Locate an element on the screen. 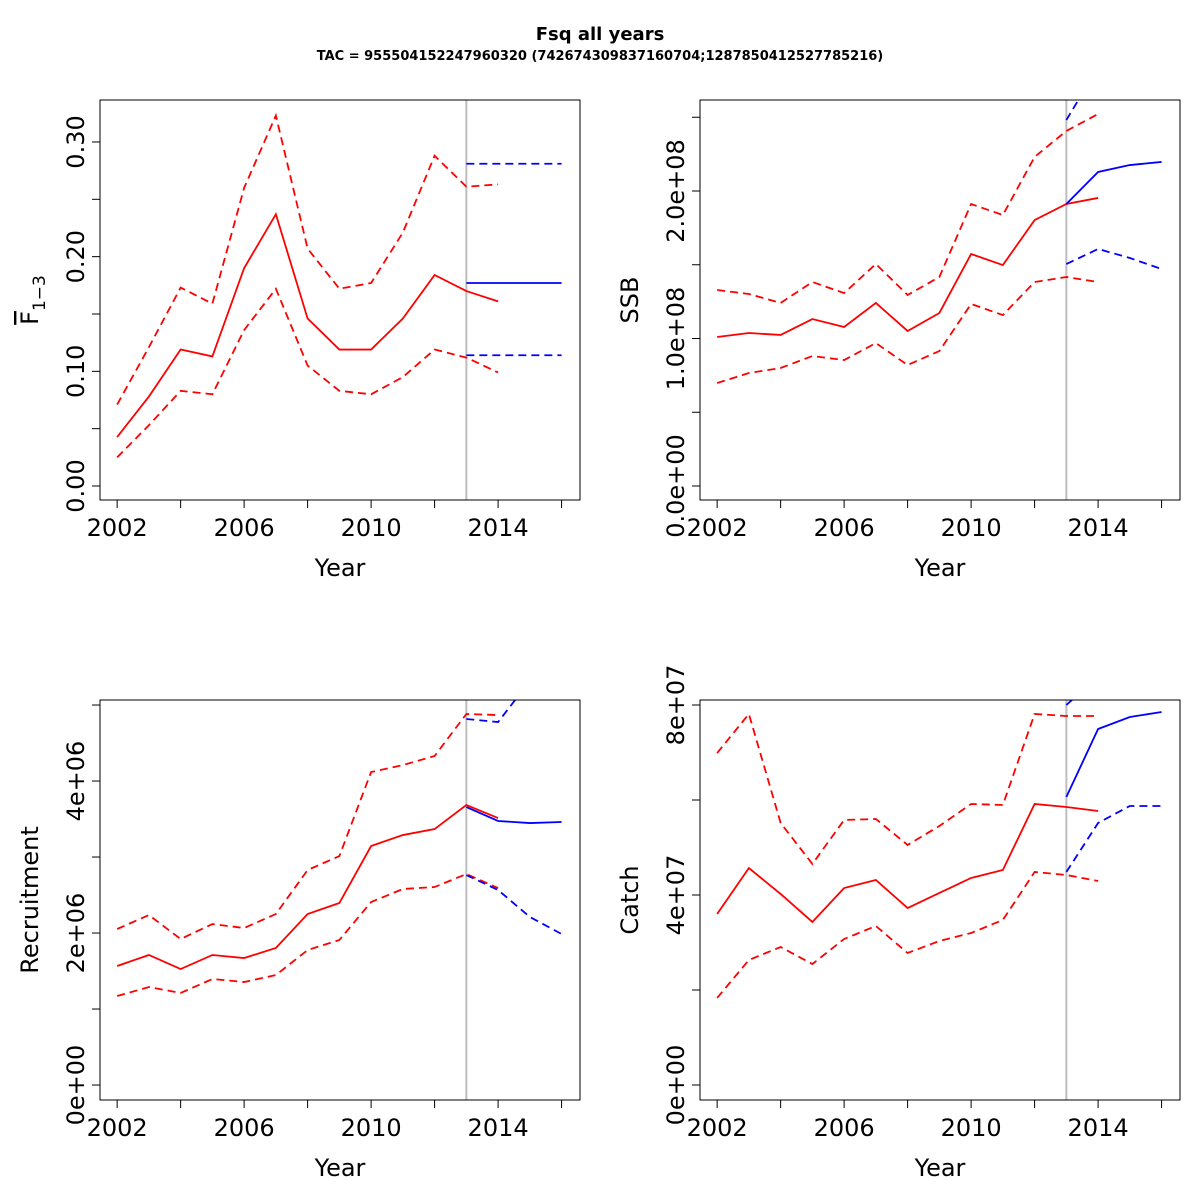 This screenshot has width=1200, height=1200. y-axis-label-main: F is located at coordinates (30, 318).